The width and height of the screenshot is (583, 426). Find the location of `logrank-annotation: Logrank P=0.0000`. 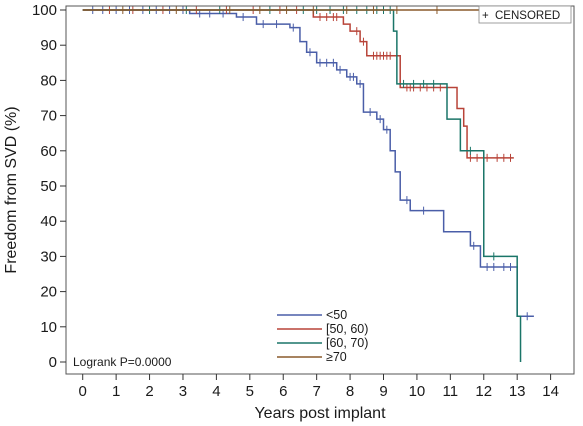

logrank-annotation: Logrank P=0.0000 is located at coordinates (122, 362).